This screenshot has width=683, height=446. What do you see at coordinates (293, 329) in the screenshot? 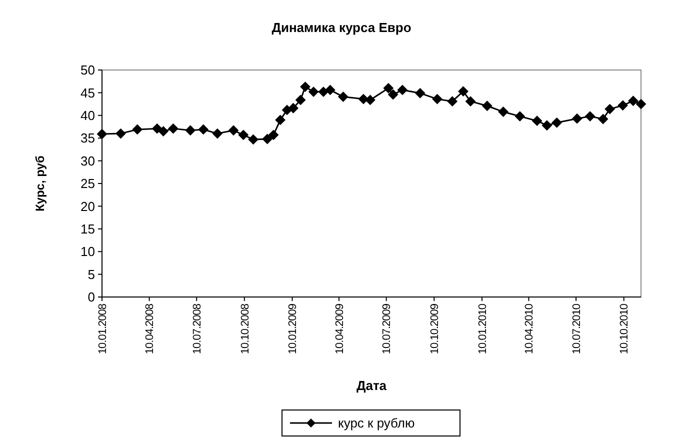
I see `x-tick-label: 10.01.2009` at bounding box center [293, 329].